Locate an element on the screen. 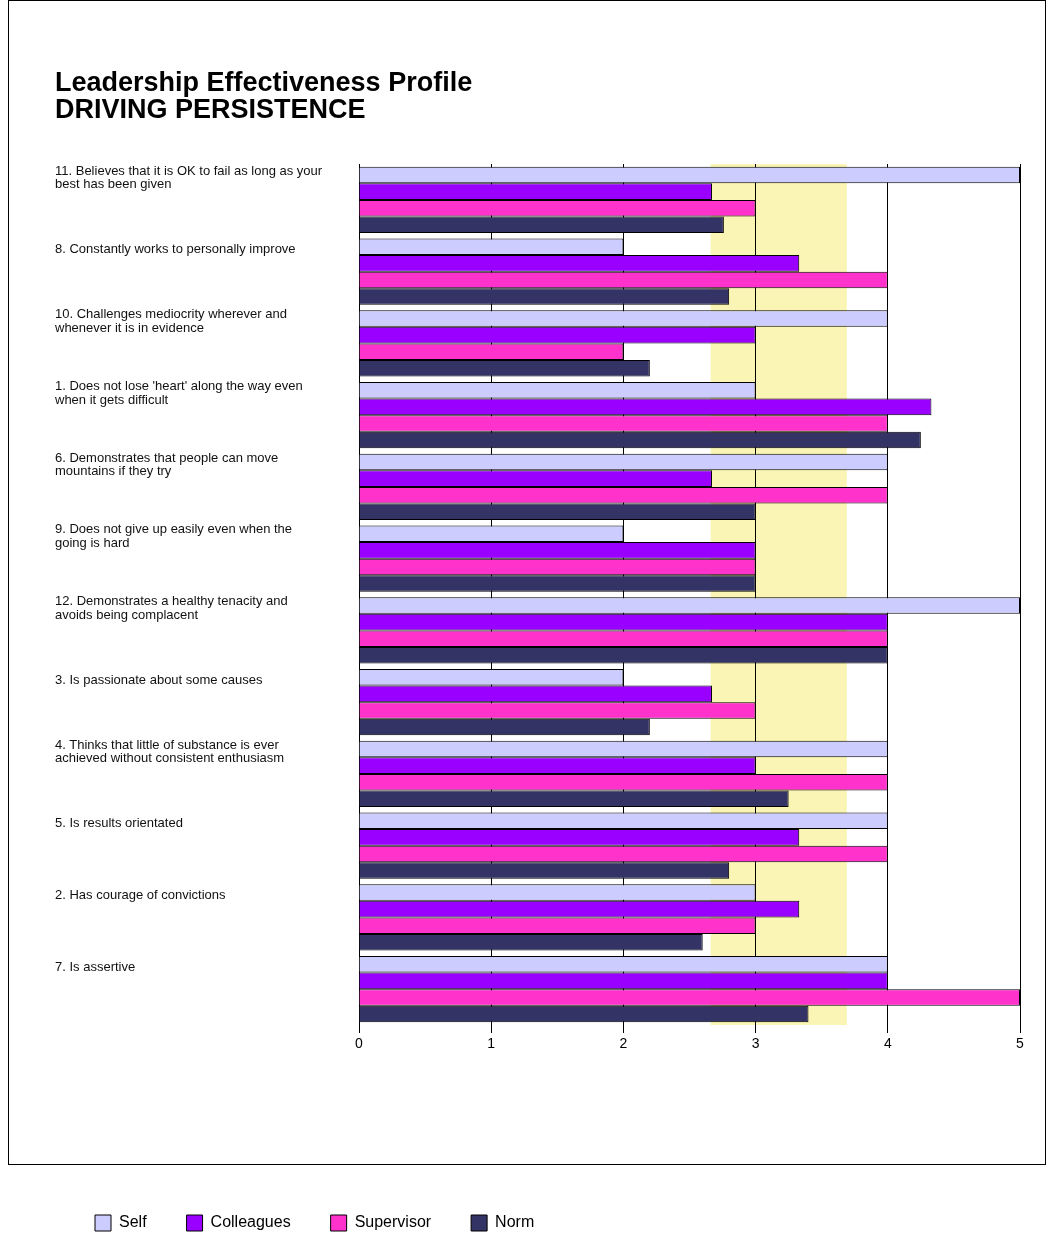 This screenshot has width=1046, height=1247. legend-label: Supervisor is located at coordinates (393, 1222).